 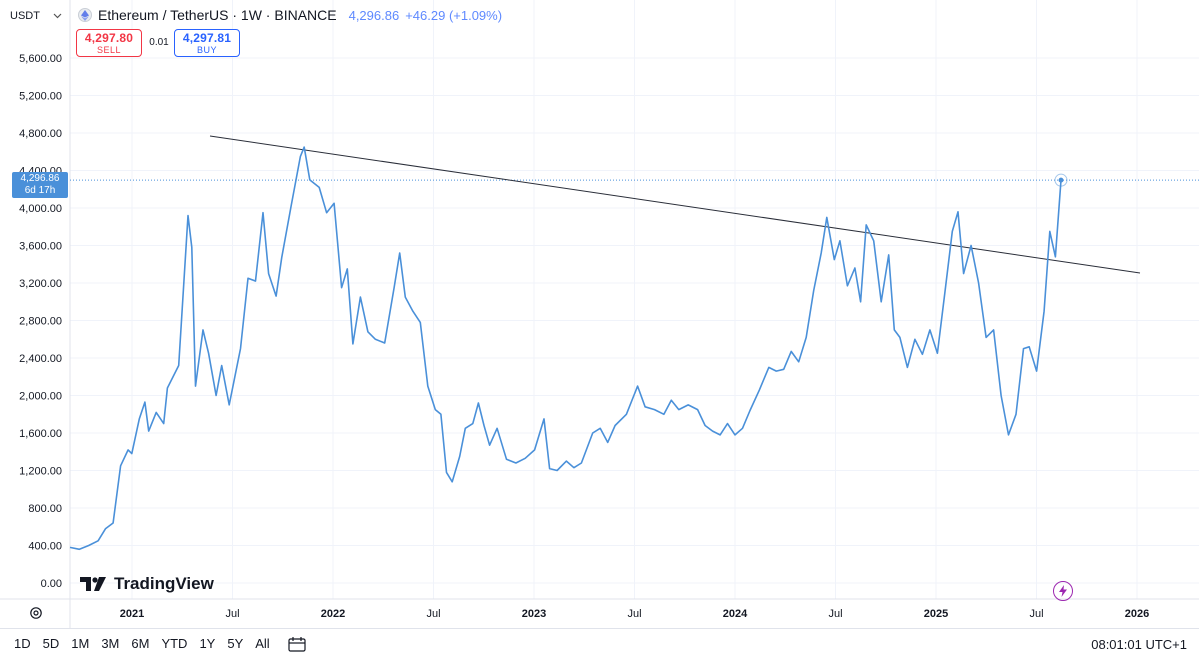 I want to click on range-button-1d: 1D, so click(x=22, y=643).